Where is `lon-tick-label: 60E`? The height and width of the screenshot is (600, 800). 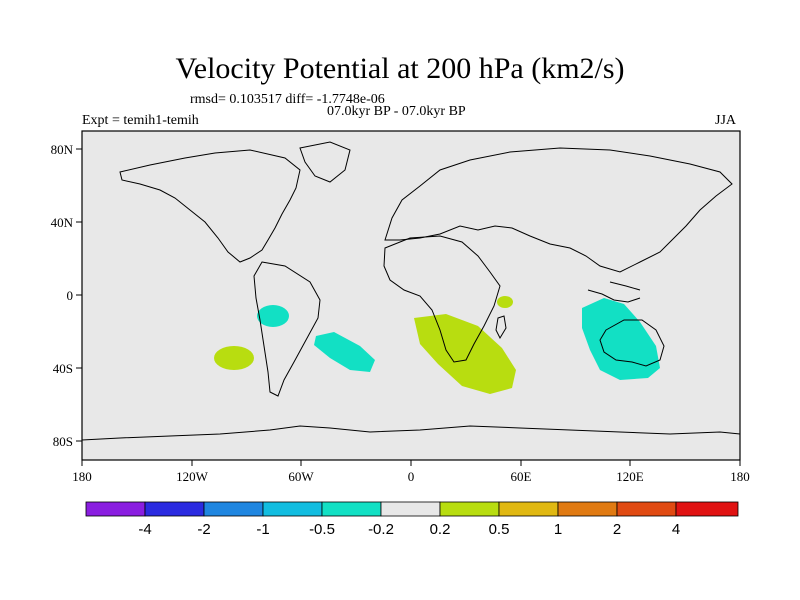
lon-tick-label: 60E is located at coordinates (521, 476).